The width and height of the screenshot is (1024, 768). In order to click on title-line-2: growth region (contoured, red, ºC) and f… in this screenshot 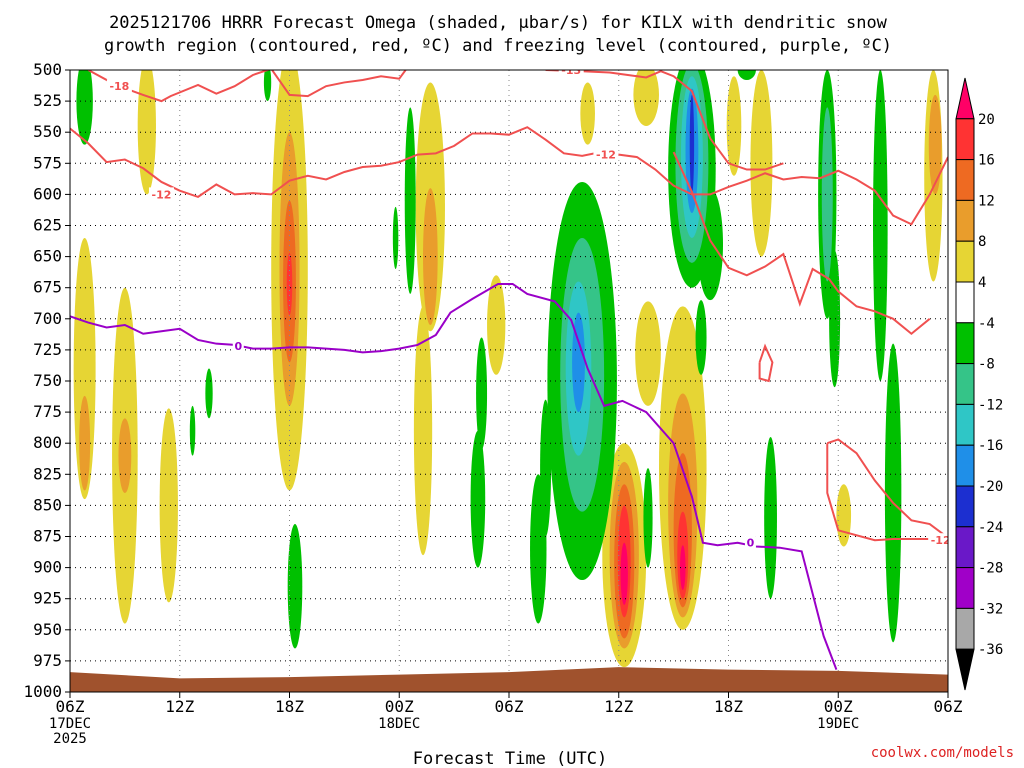, I will do `click(498, 46)`.